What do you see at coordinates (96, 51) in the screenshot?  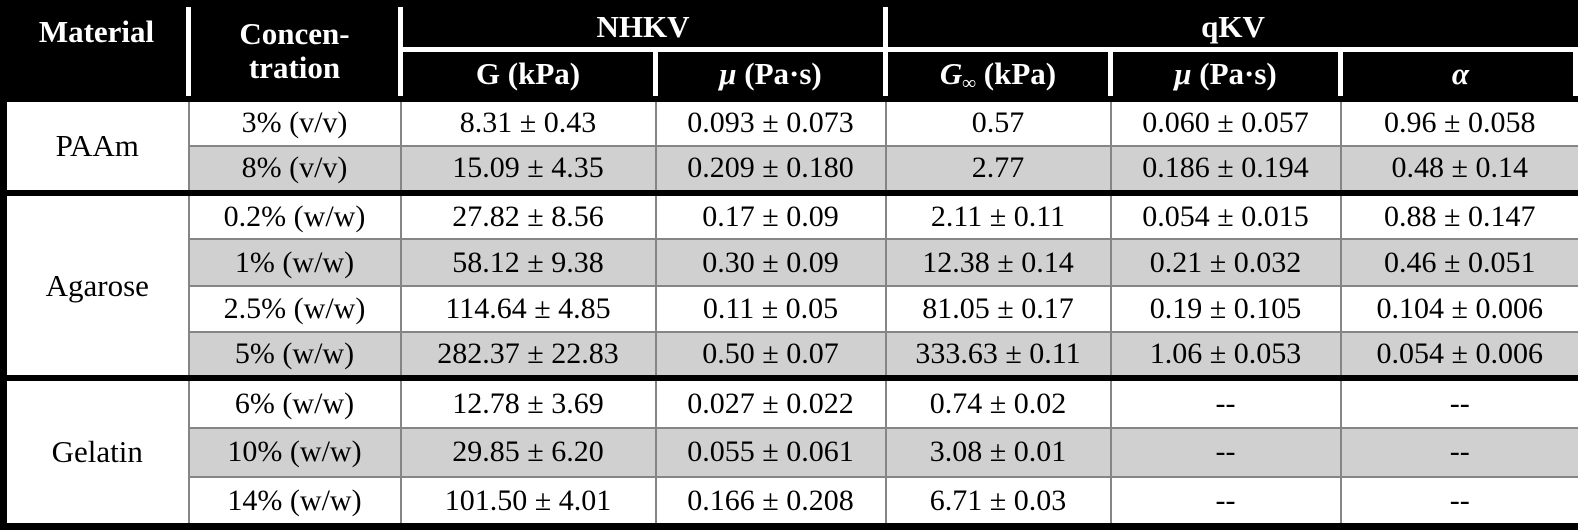 I see `header-material: Material` at bounding box center [96, 51].